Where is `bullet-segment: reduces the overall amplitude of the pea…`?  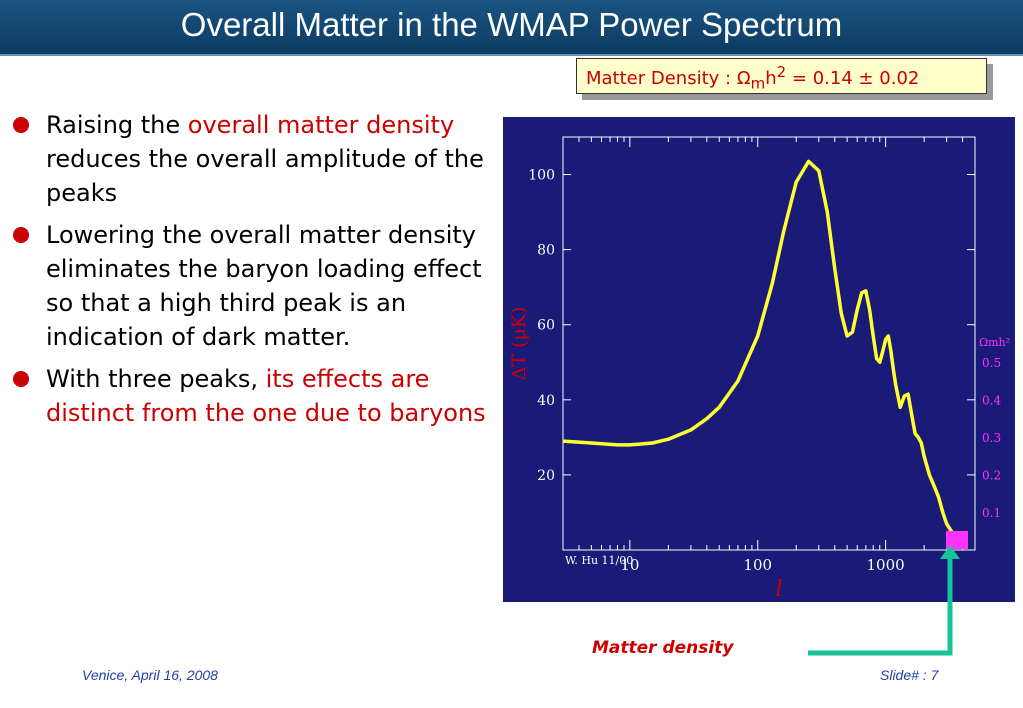 bullet-segment: reduces the overall amplitude of the pea… is located at coordinates (265, 176).